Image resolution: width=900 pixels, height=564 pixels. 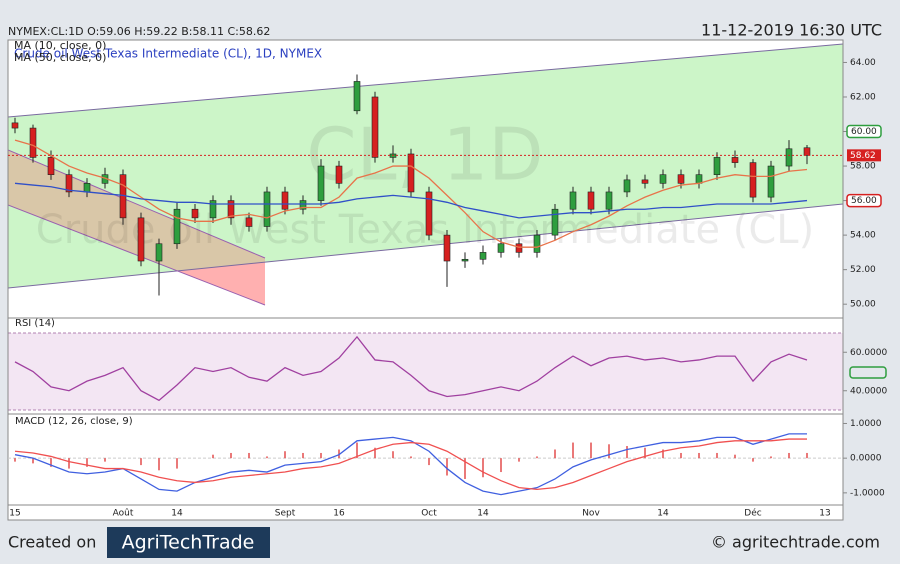 I want to click on x-tick-label: 15, so click(x=14, y=514).